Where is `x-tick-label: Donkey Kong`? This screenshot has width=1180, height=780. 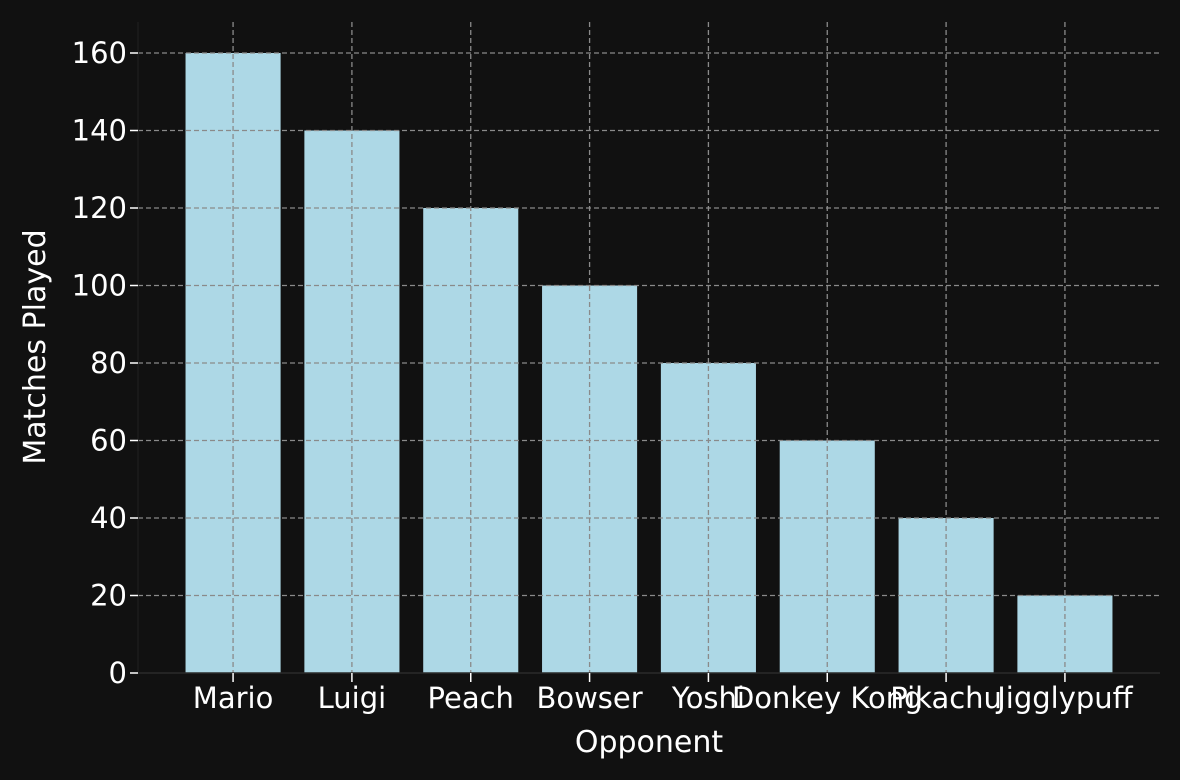 x-tick-label: Donkey Kong is located at coordinates (827, 698).